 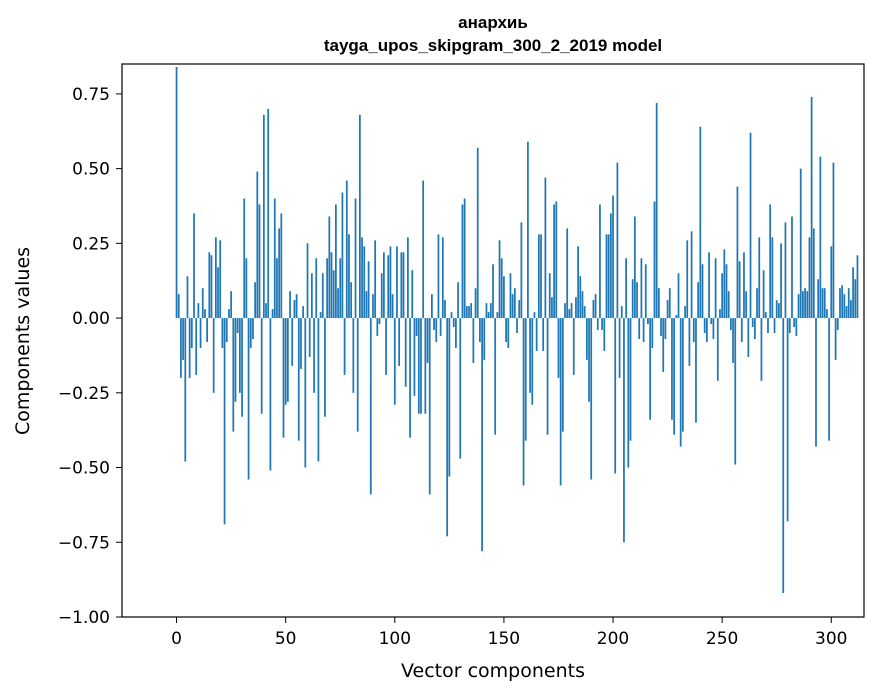 I want to click on x-tick-label: 150, so click(x=504, y=639).